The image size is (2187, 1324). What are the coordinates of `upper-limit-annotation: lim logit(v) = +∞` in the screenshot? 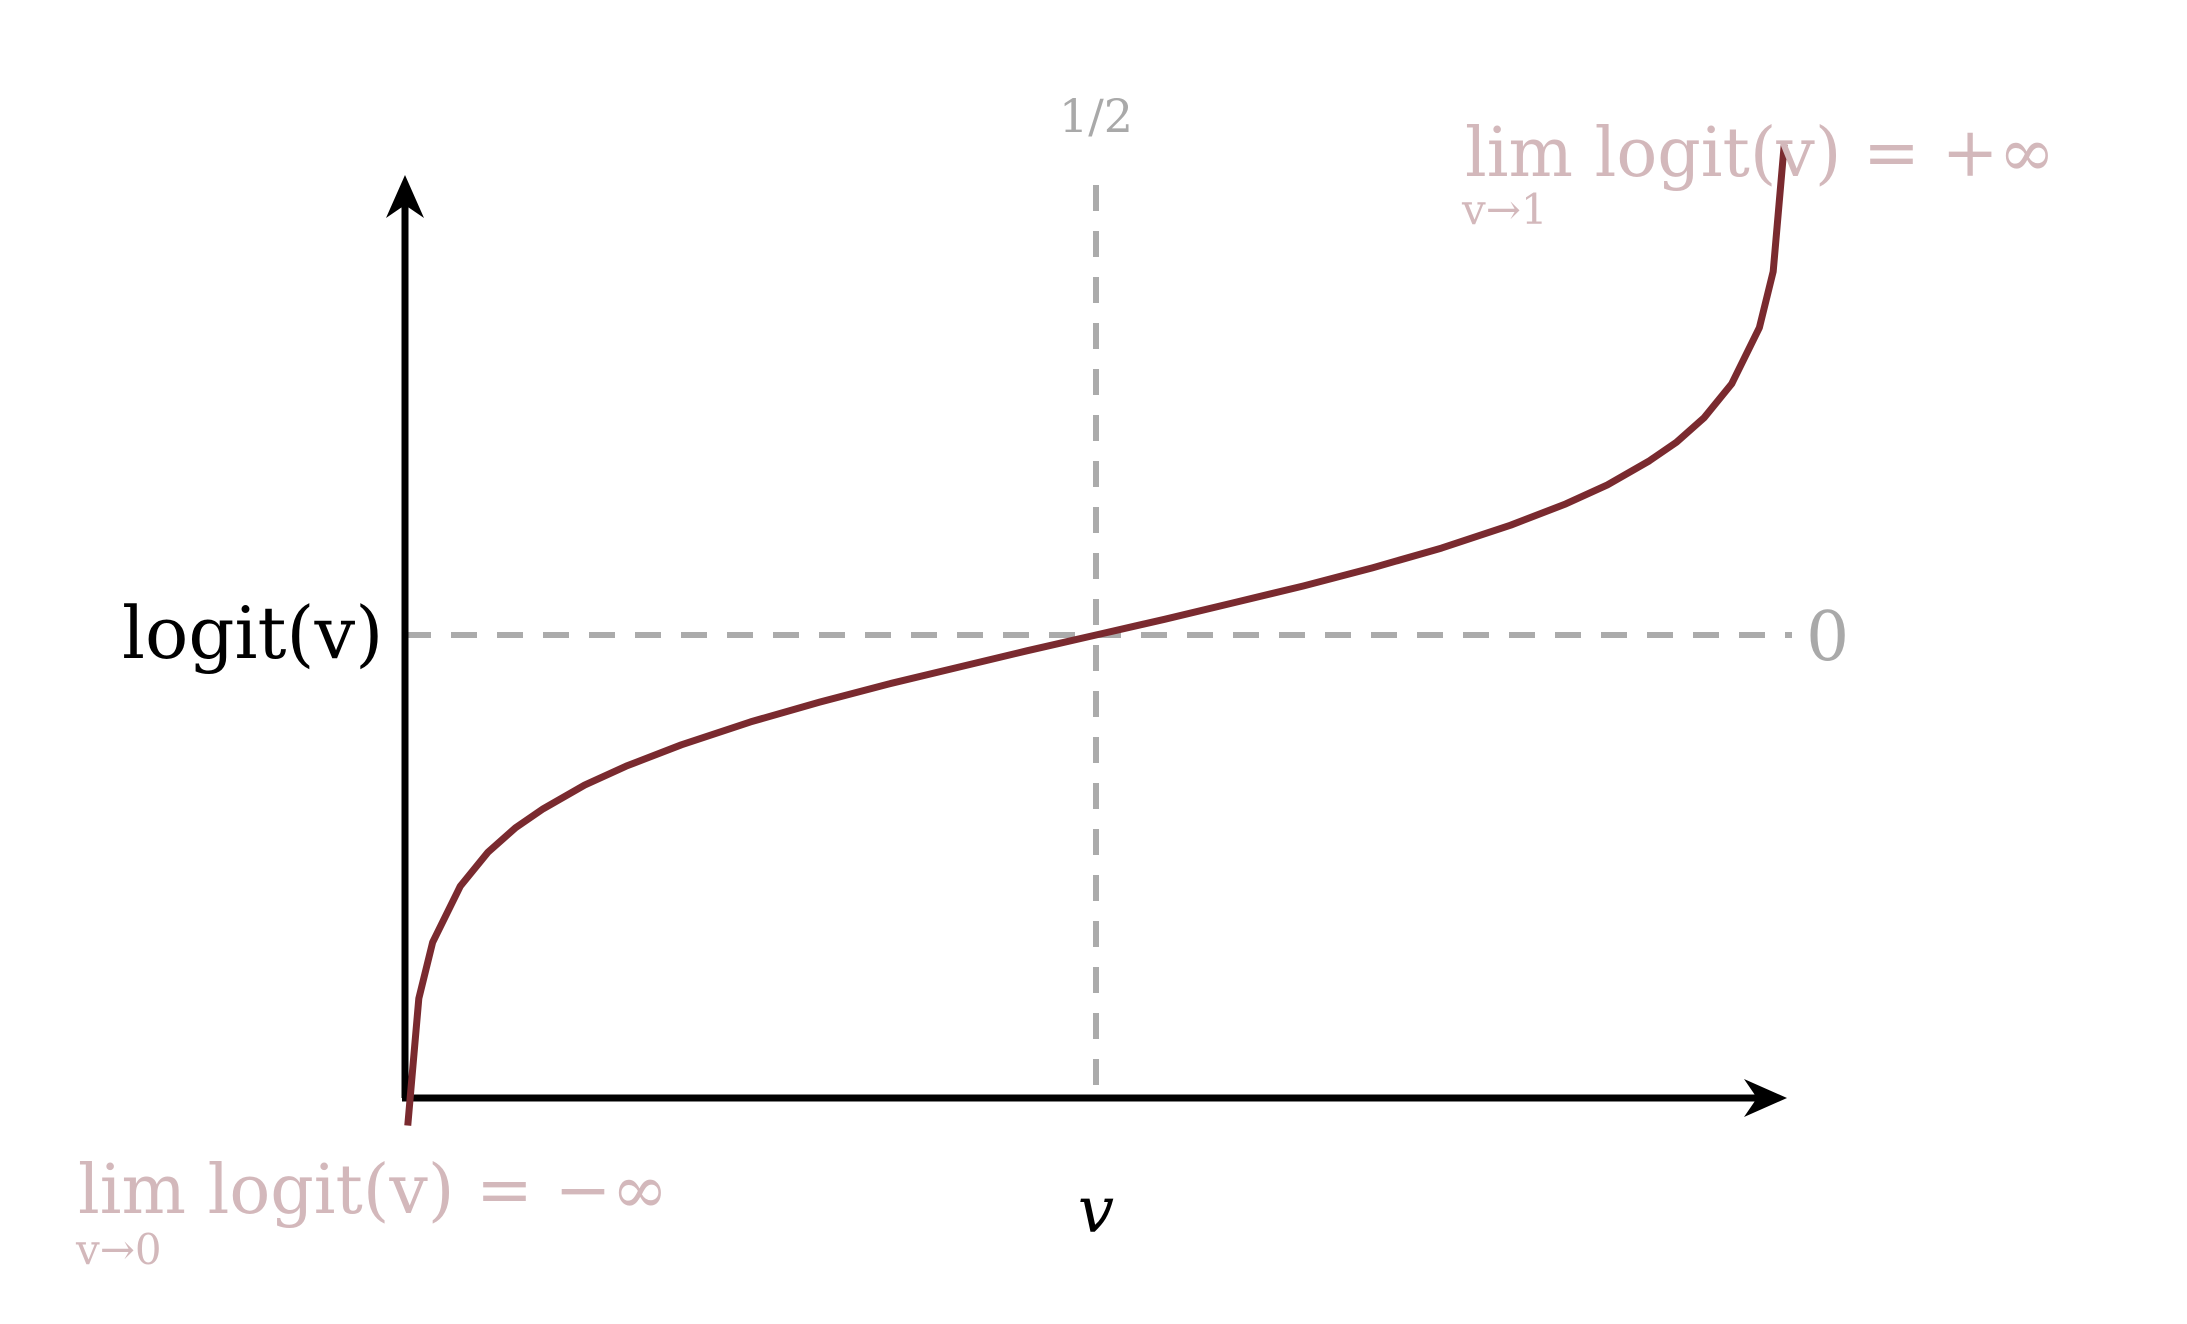 It's located at (1760, 153).